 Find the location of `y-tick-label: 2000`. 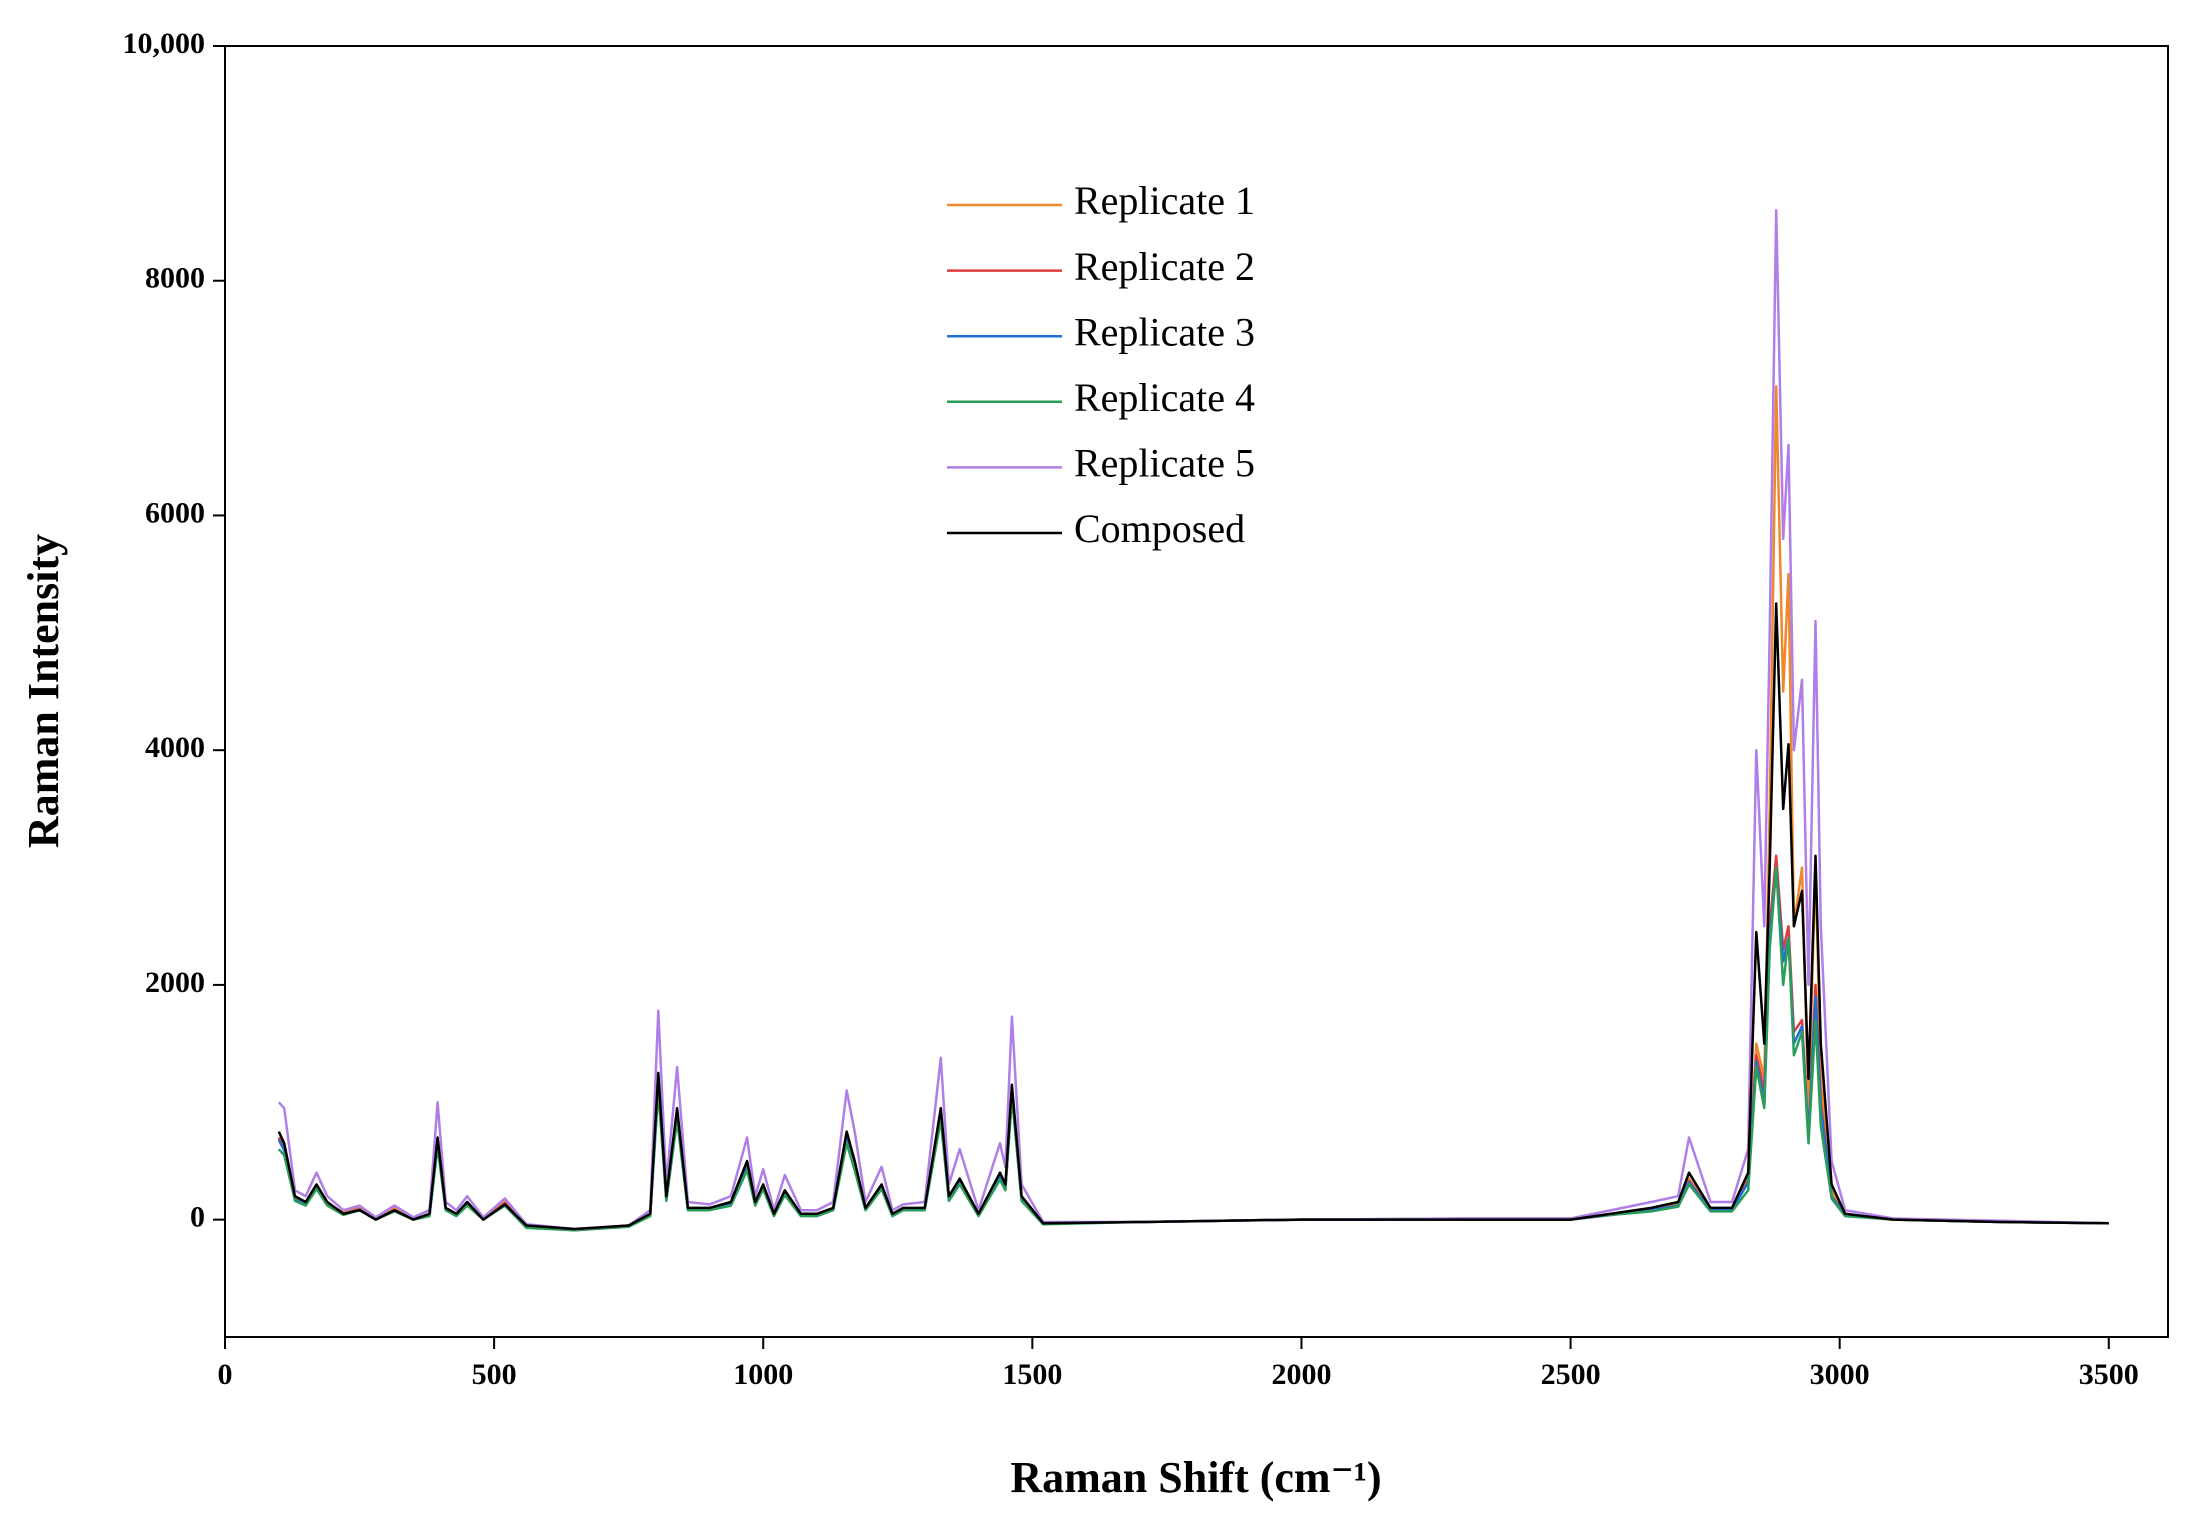

y-tick-label: 2000 is located at coordinates (175, 982).